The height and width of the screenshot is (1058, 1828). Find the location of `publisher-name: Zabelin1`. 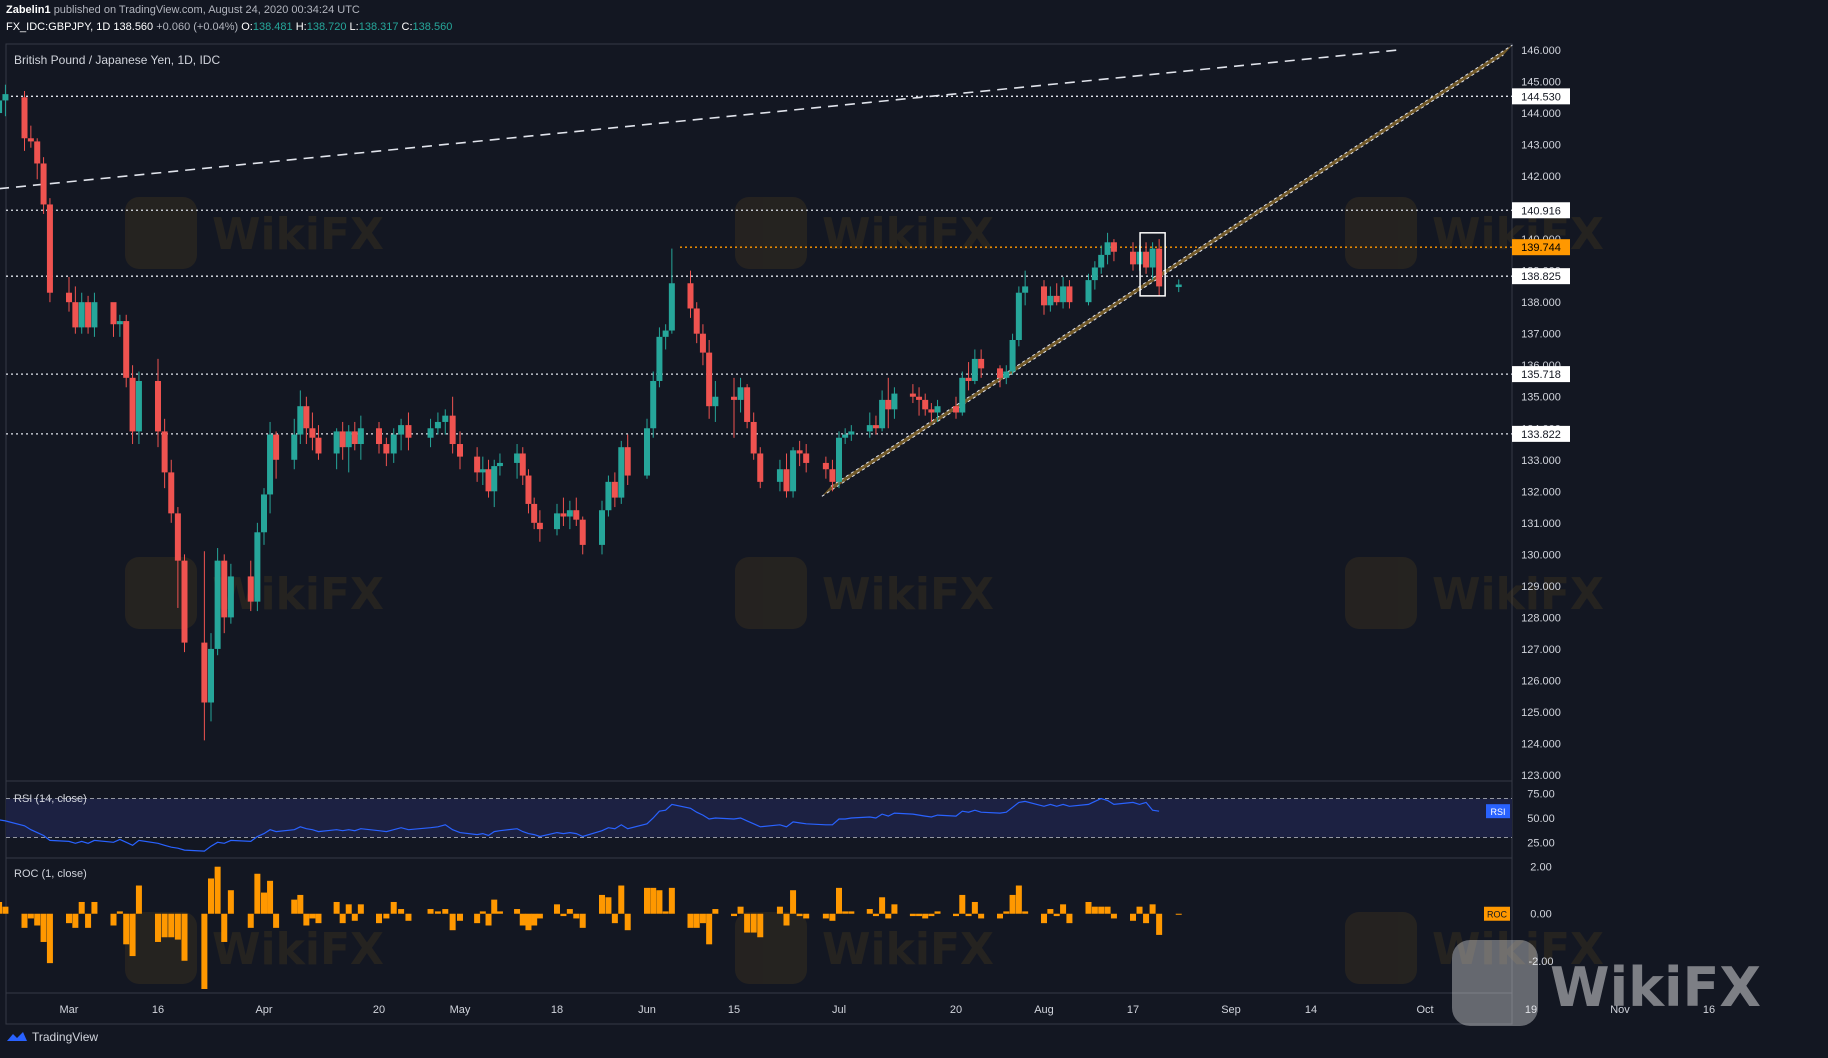

publisher-name: Zabelin1 is located at coordinates (28, 10).